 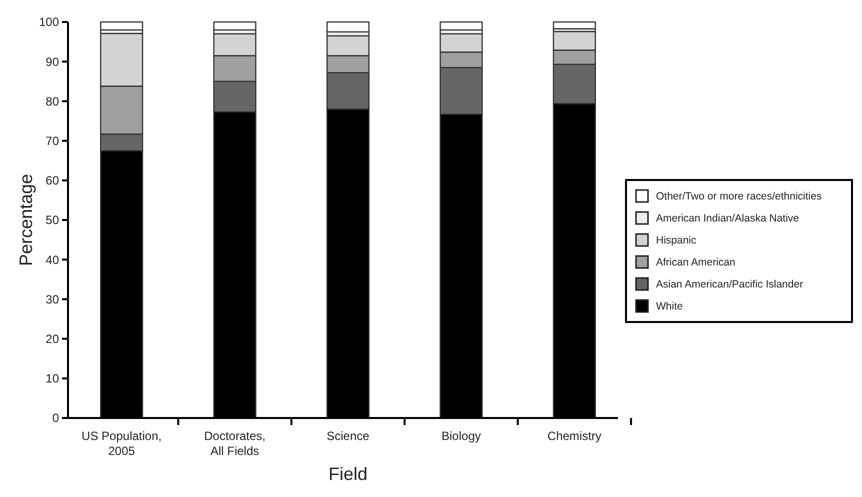 I want to click on x-tick-label: Chemistry, so click(x=574, y=436).